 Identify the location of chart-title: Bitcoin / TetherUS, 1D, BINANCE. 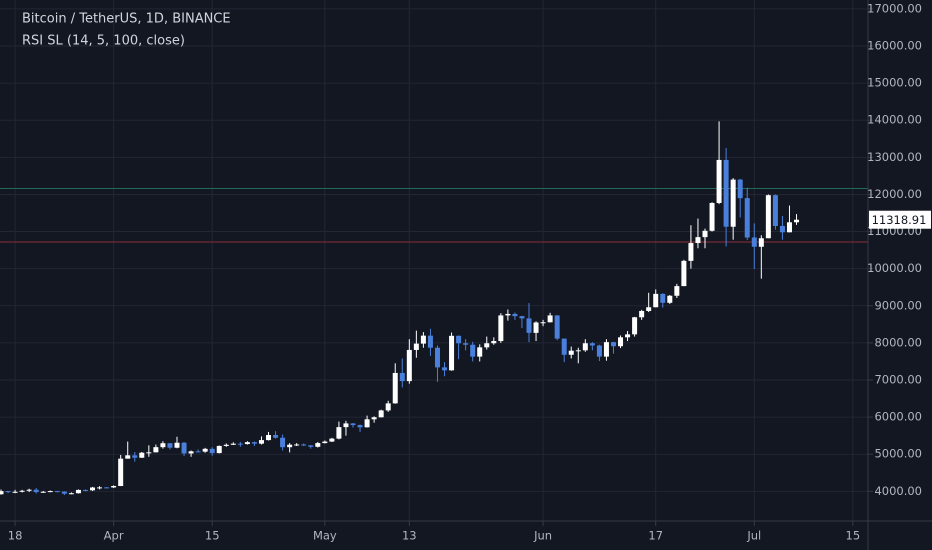
(126, 19).